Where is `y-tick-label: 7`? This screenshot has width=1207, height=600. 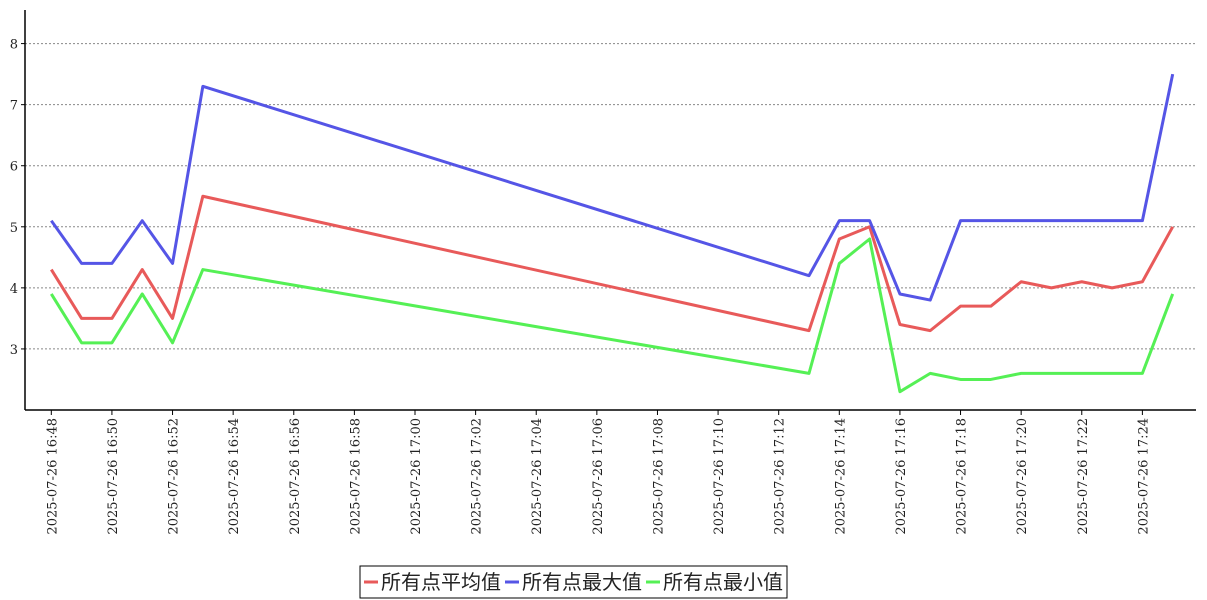 y-tick-label: 7 is located at coordinates (14, 106).